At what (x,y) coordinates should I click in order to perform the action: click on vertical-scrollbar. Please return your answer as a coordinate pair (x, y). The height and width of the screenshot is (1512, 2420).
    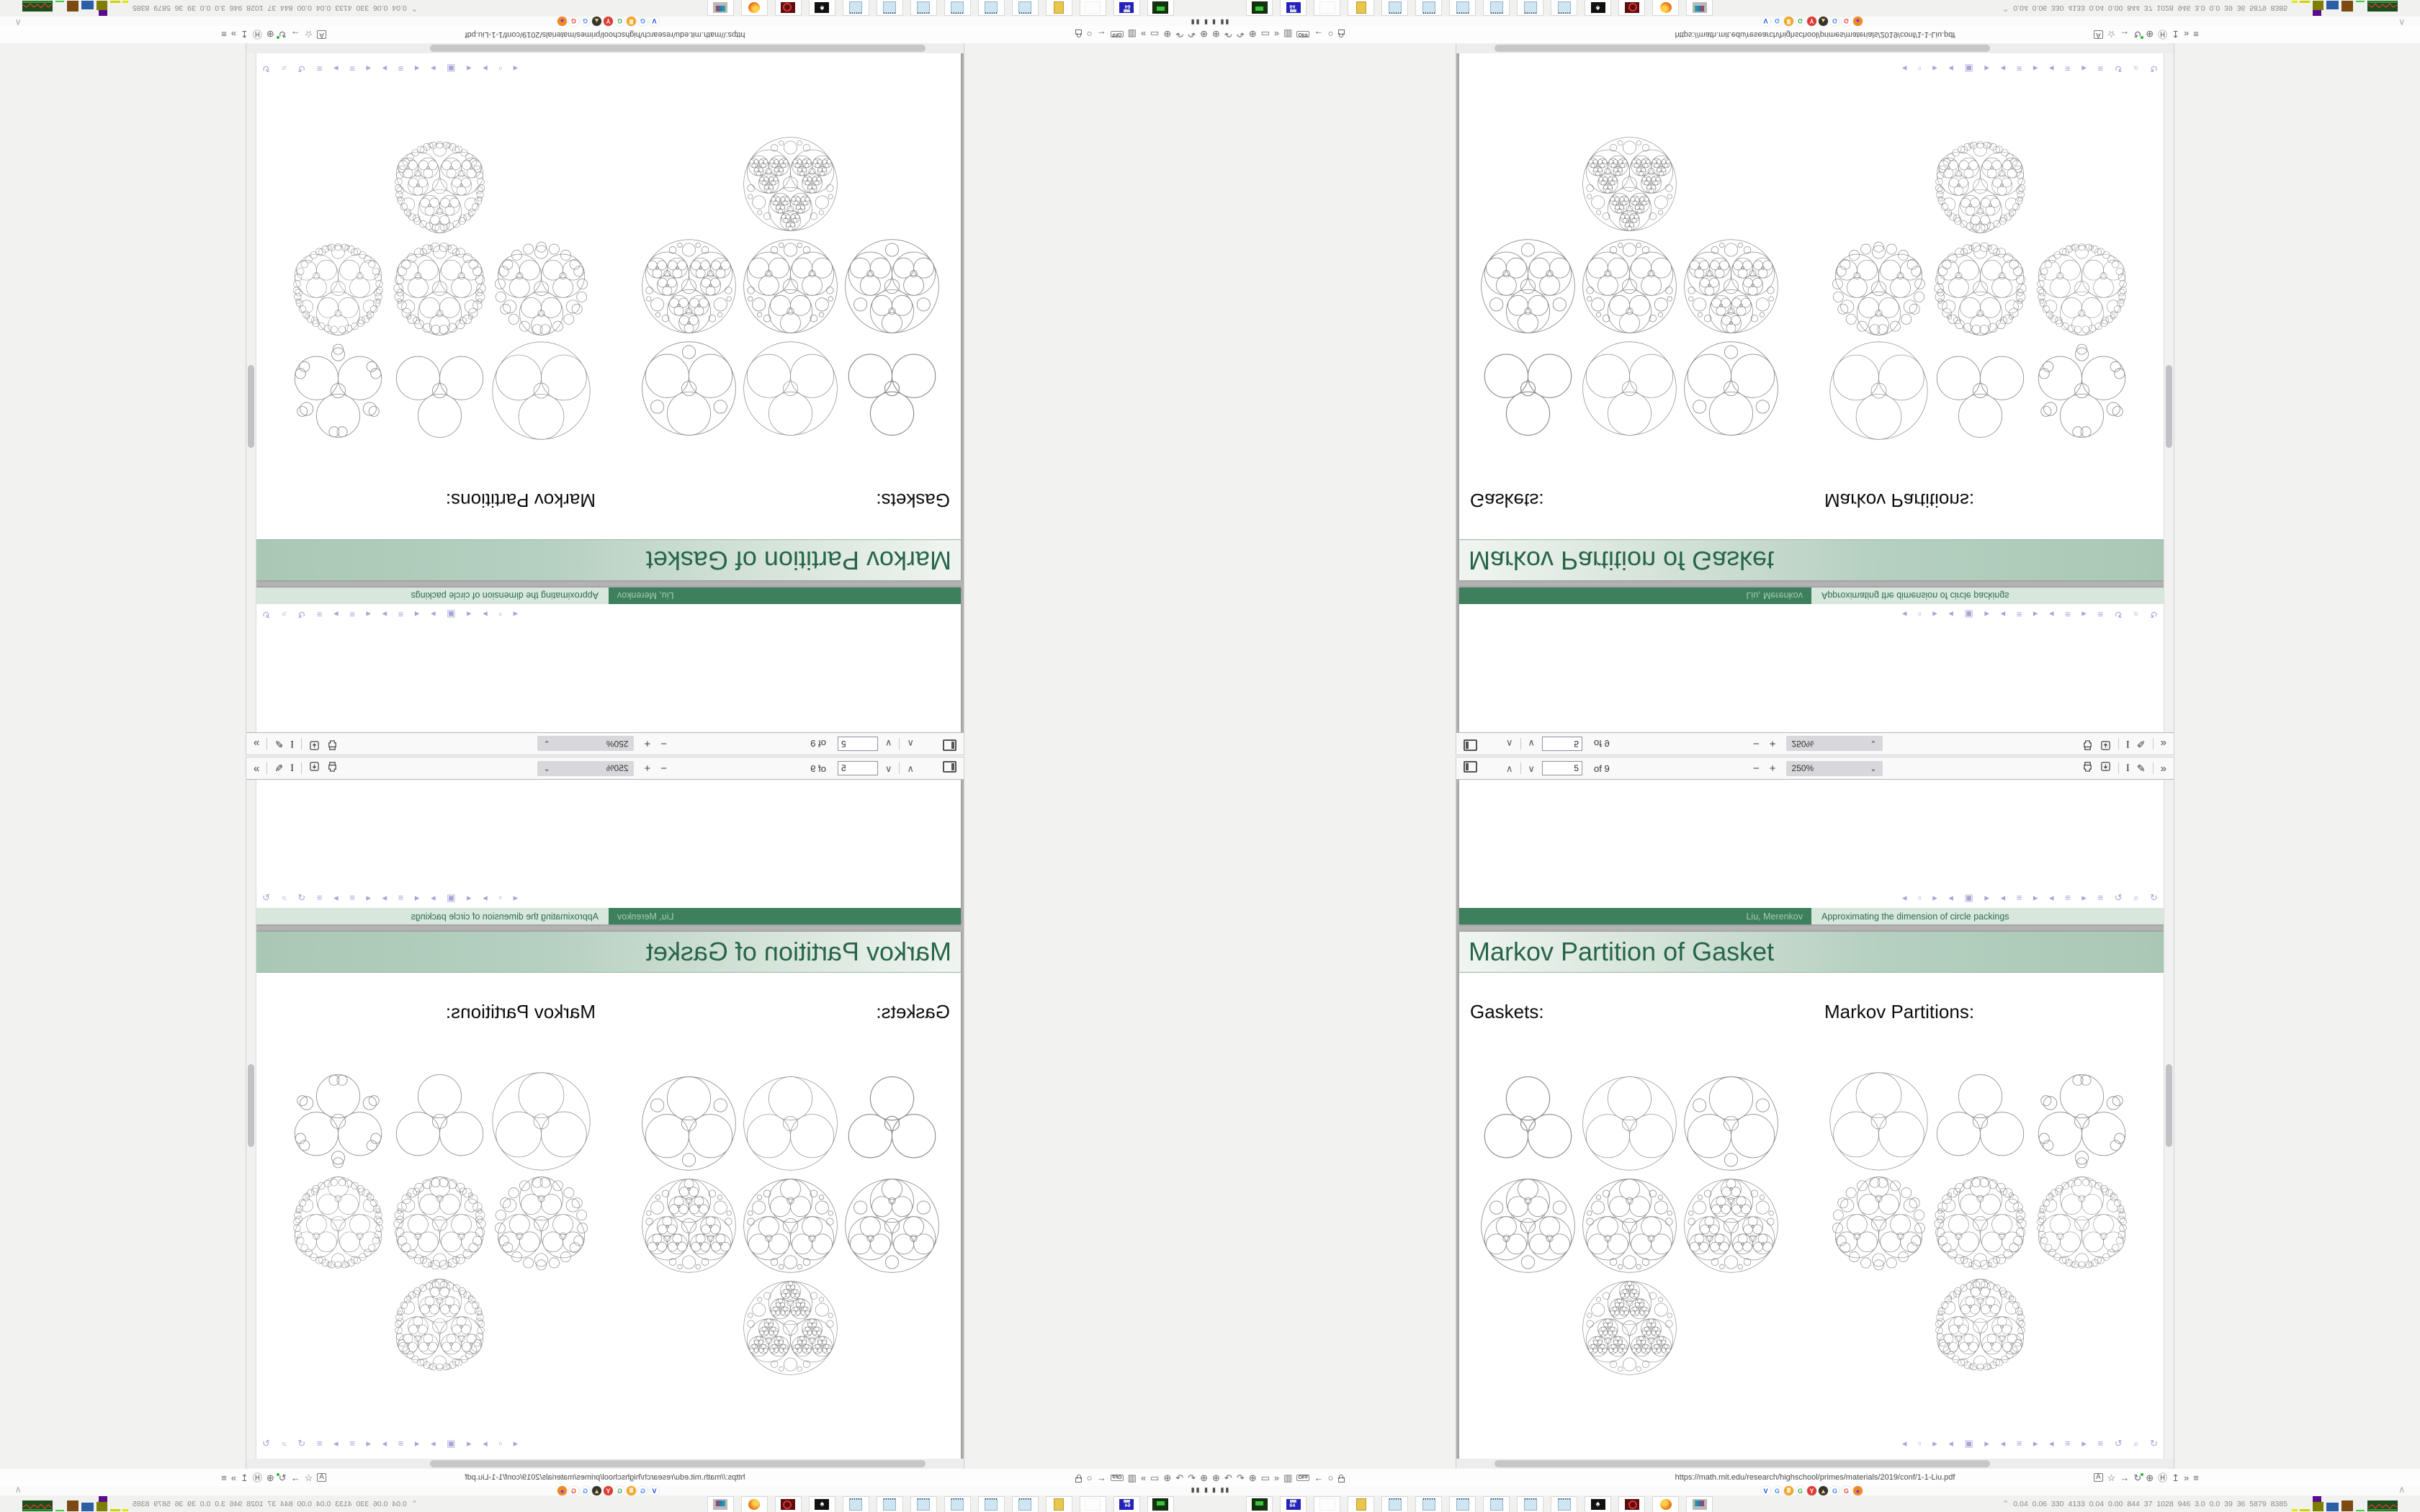
    Looking at the image, I should click on (2169, 392).